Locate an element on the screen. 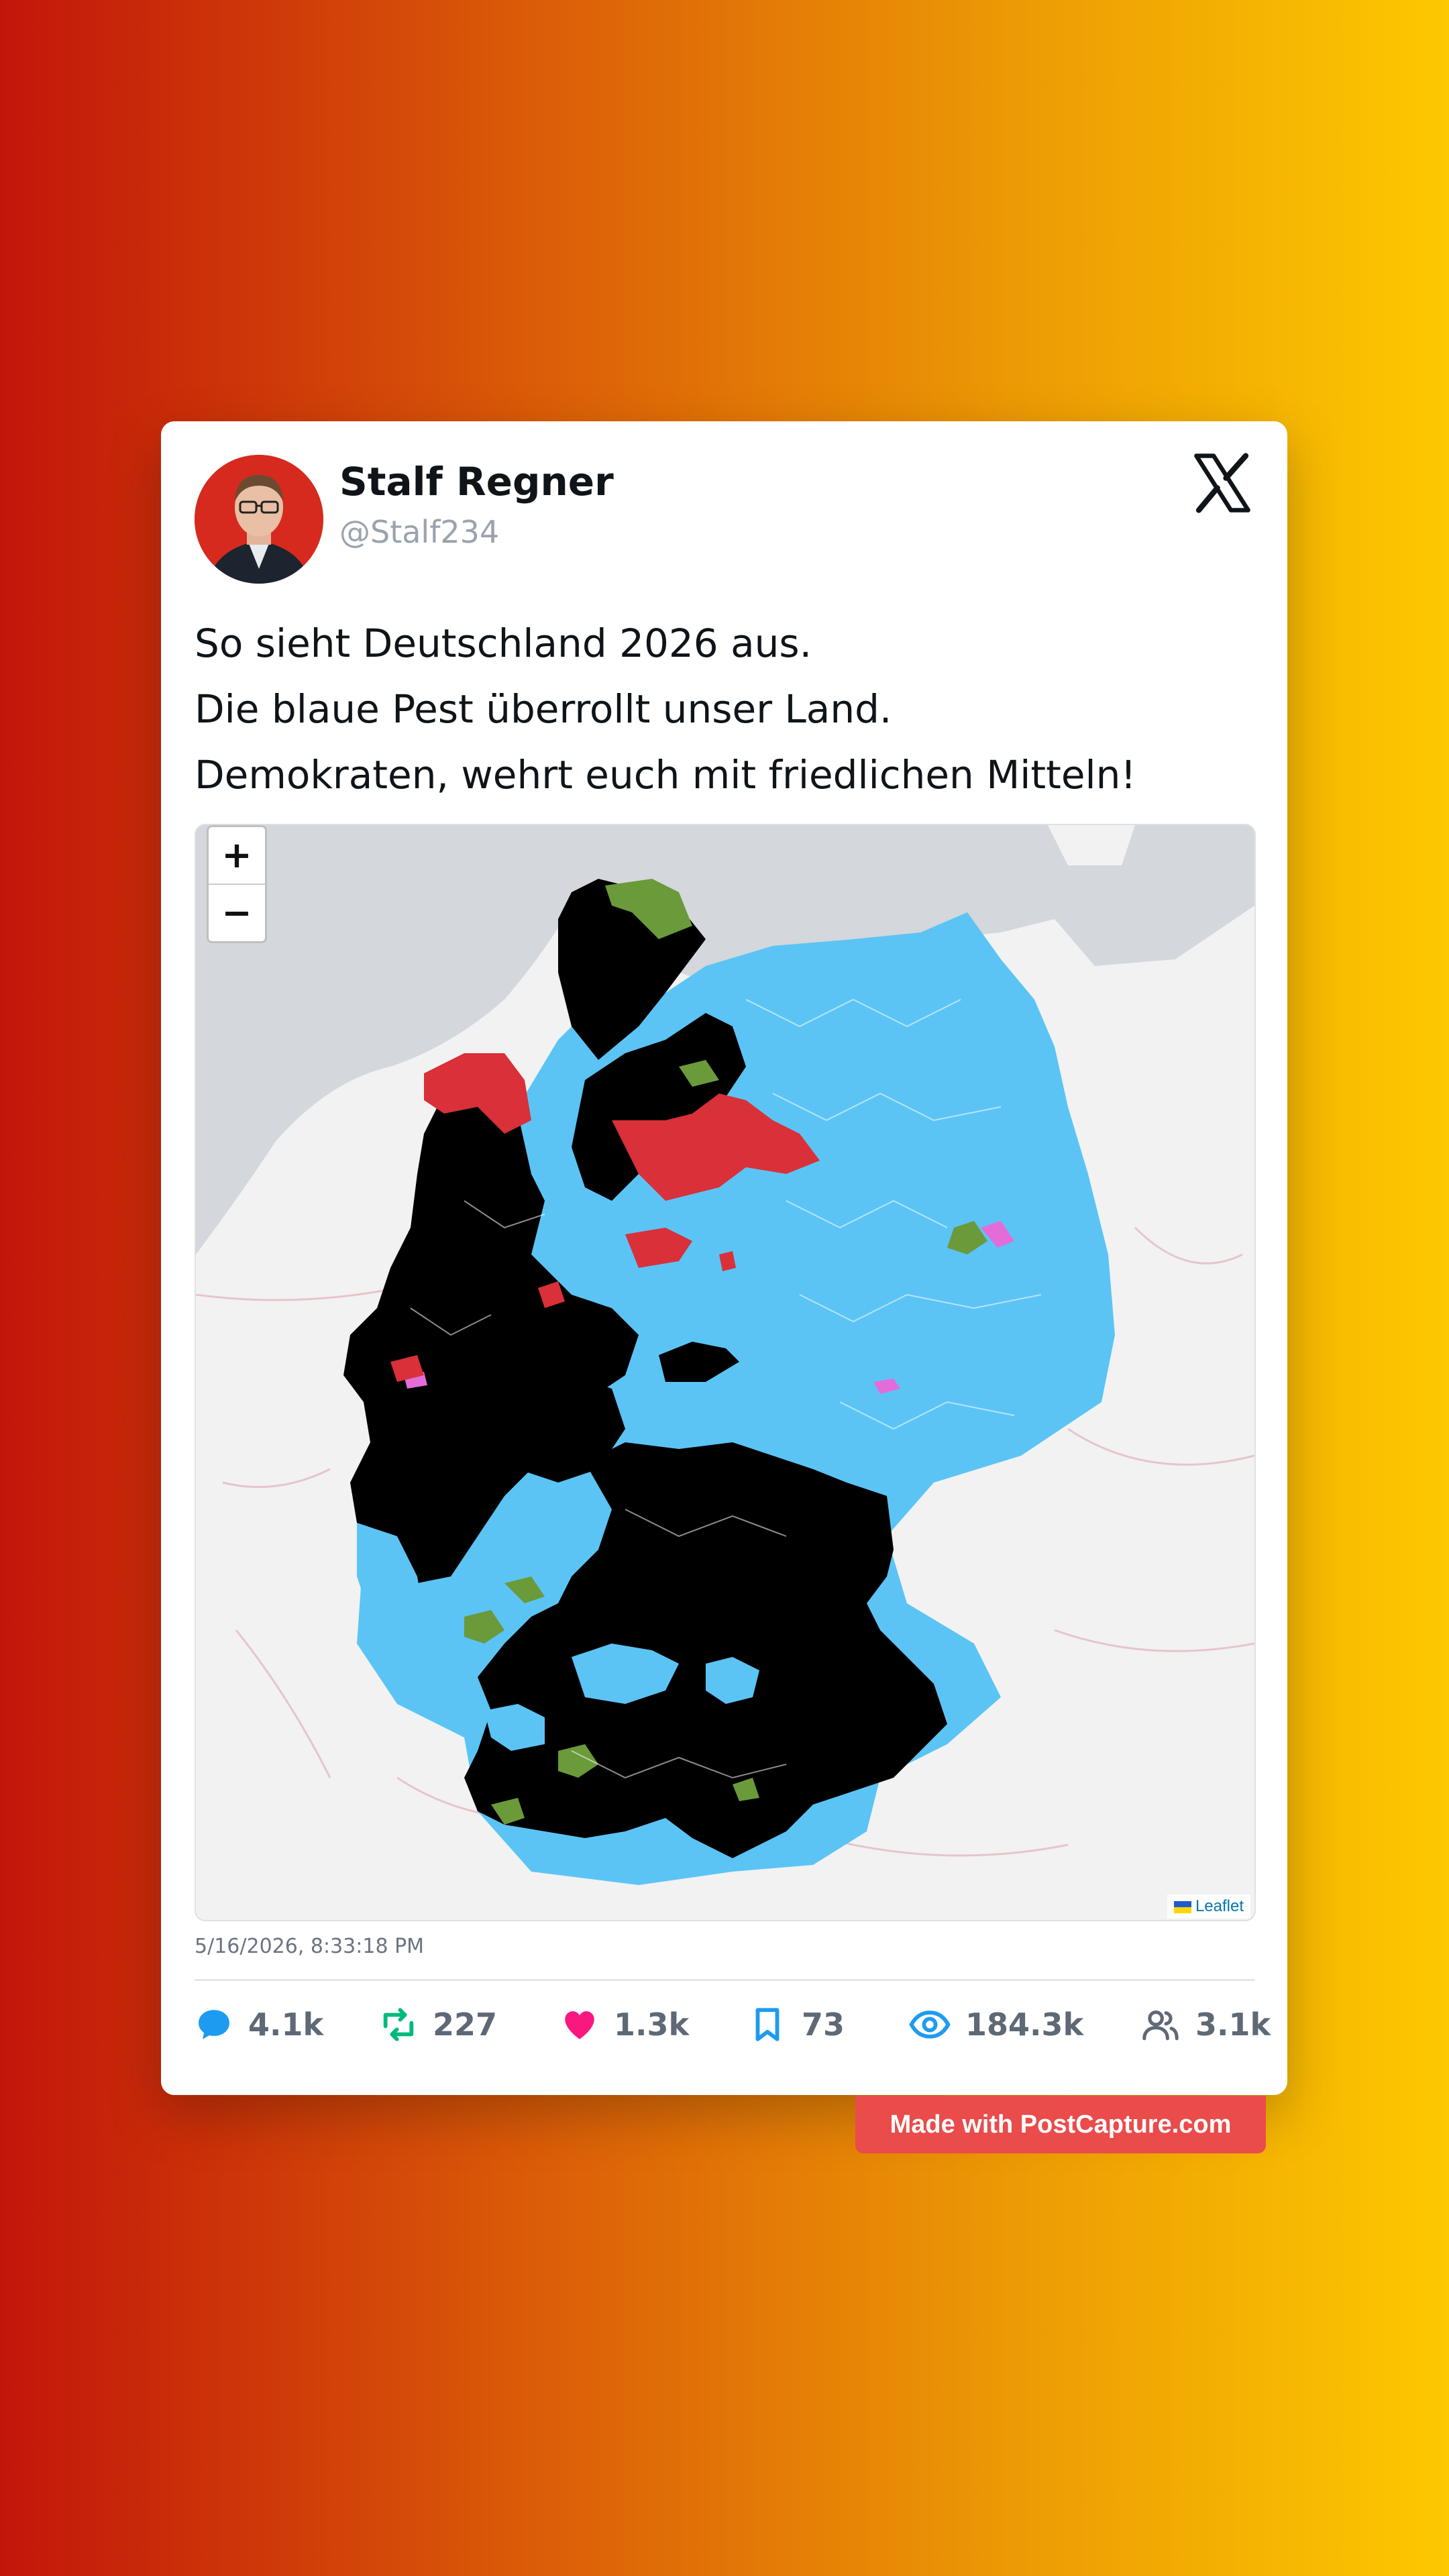 The width and height of the screenshot is (1449, 2576). user-handle: @Stalf234 is located at coordinates (419, 532).